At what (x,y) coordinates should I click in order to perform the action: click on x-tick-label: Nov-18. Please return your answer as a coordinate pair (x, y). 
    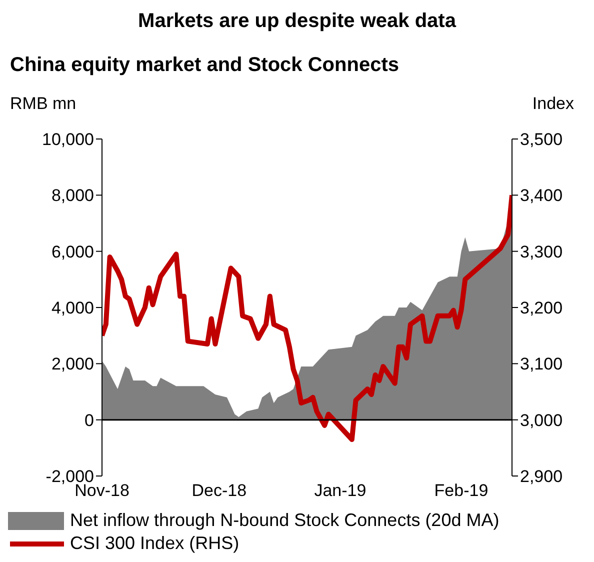
    Looking at the image, I should click on (102, 490).